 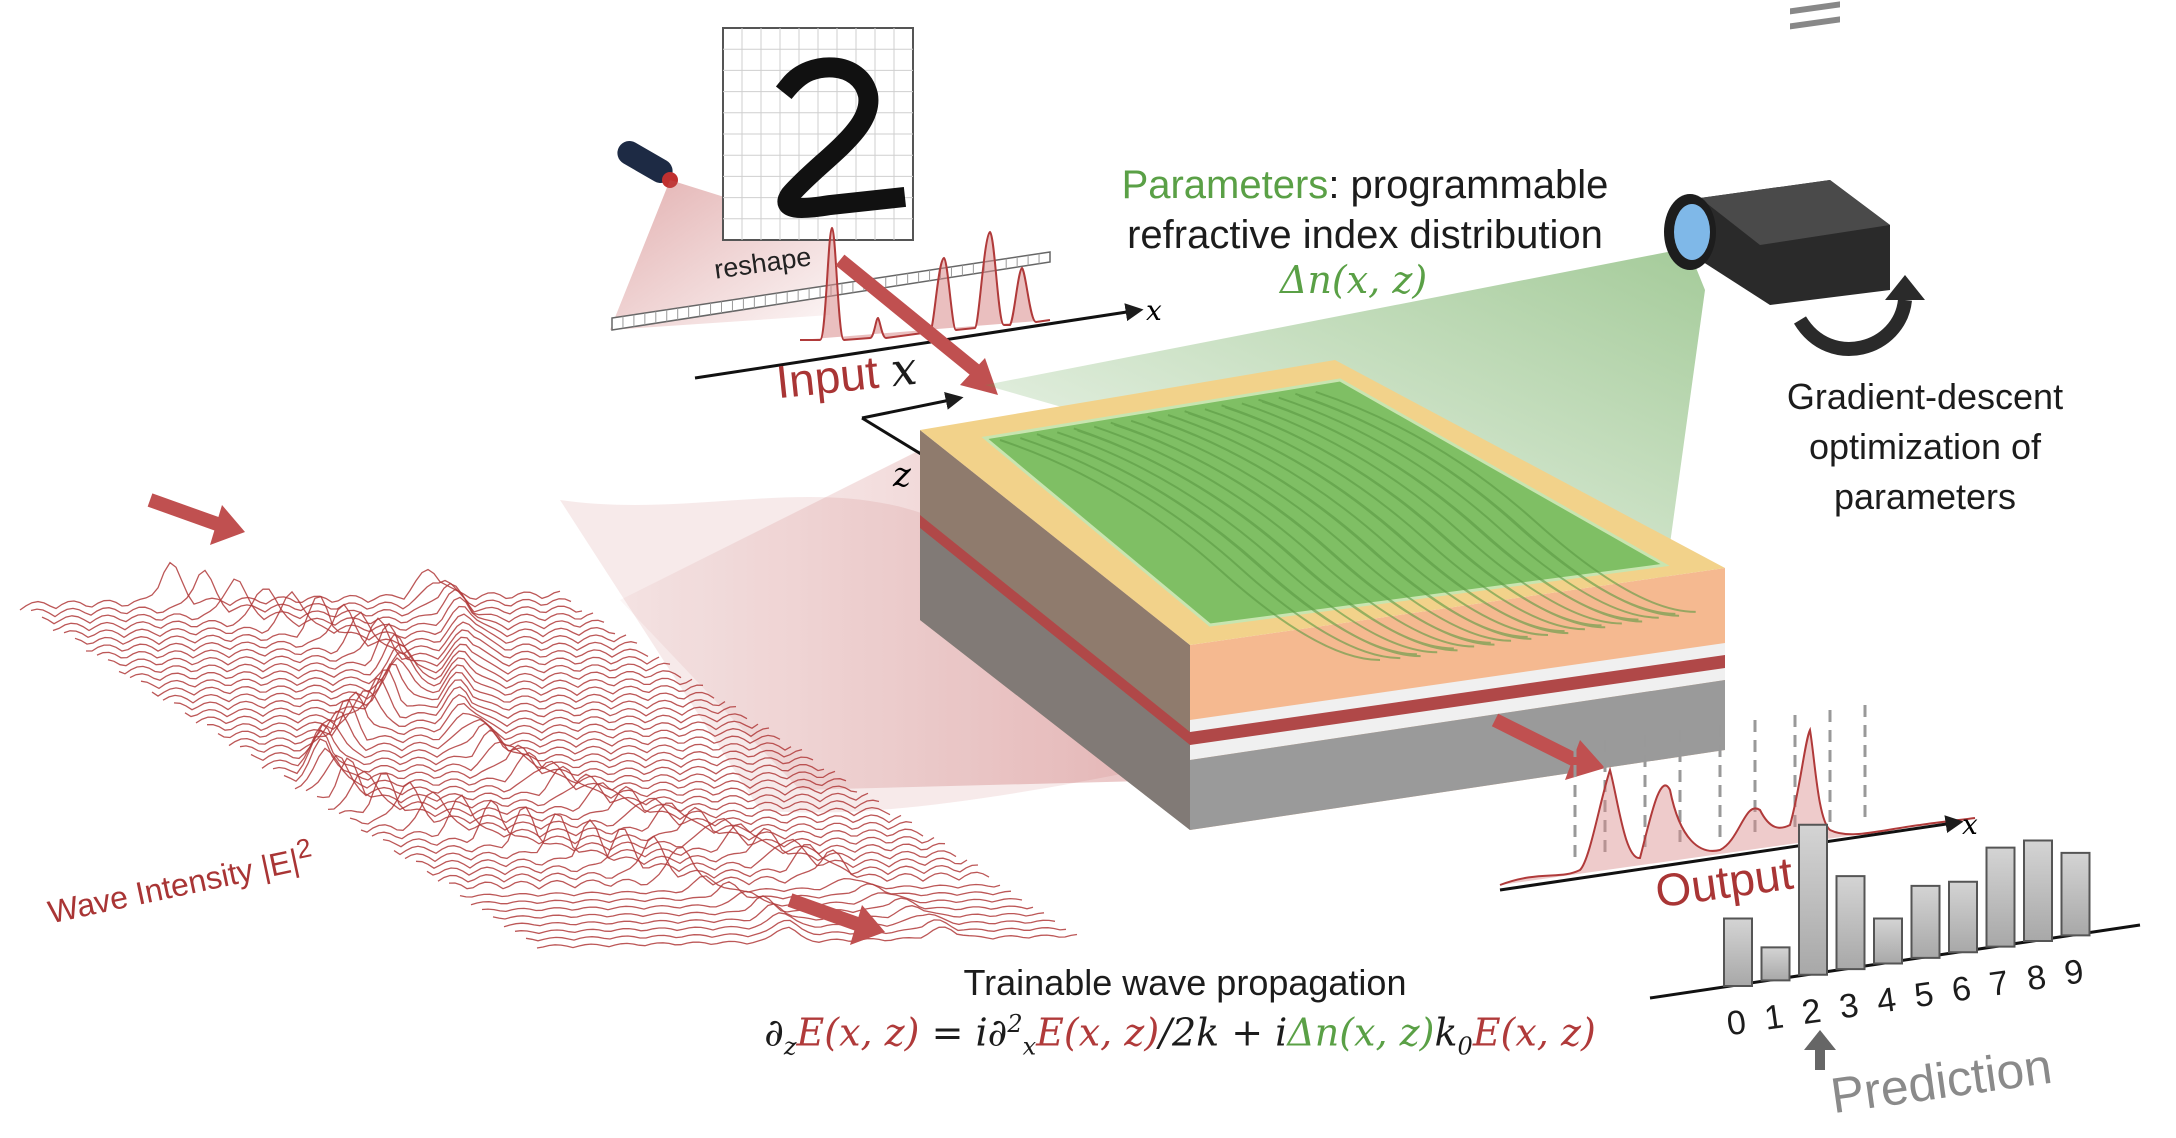 What do you see at coordinates (1361, 1032) in the screenshot?
I see `eq-dn: Δn(x, z)` at bounding box center [1361, 1032].